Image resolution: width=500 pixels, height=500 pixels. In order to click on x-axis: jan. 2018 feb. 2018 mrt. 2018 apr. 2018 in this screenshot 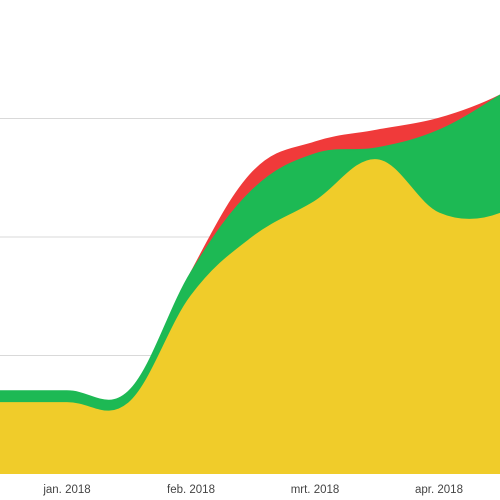, I will do `click(252, 490)`.